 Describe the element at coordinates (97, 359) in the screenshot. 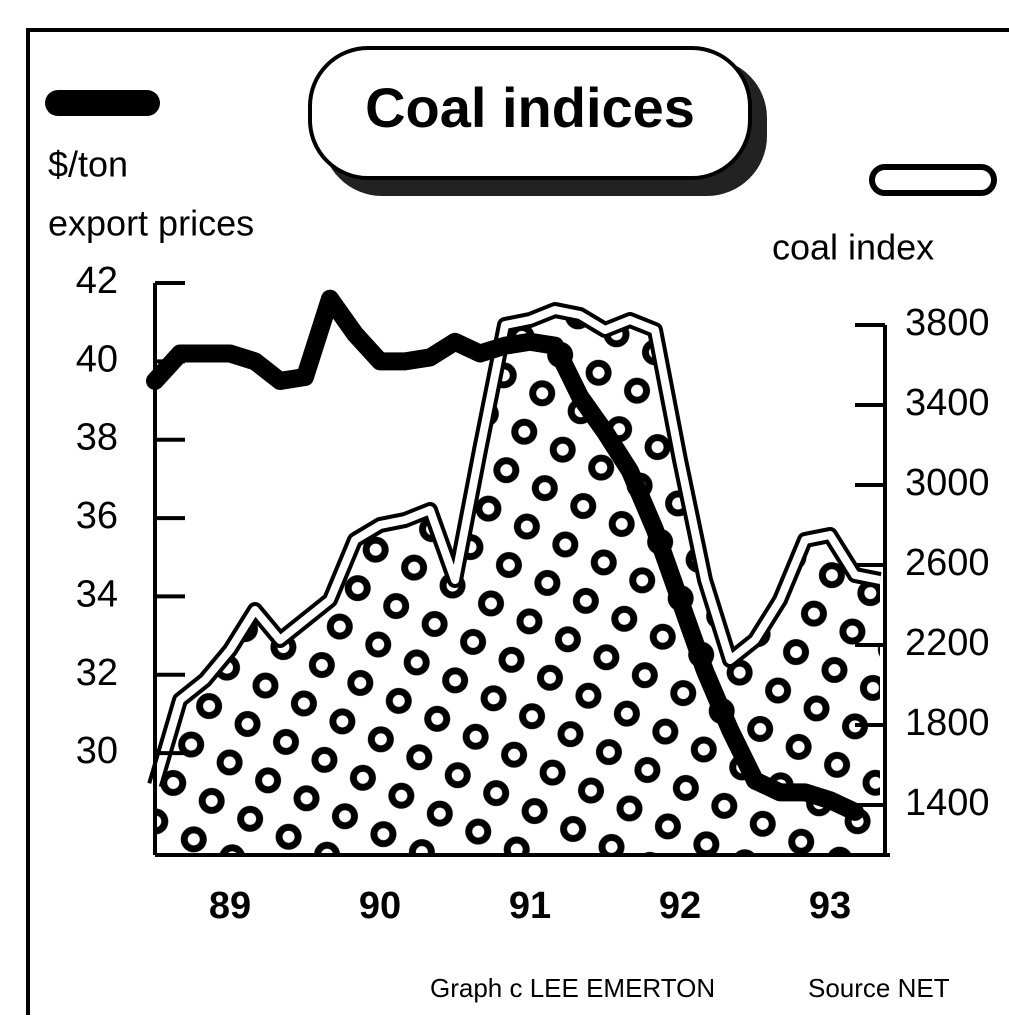

I see `y-tick-label: 40` at that location.